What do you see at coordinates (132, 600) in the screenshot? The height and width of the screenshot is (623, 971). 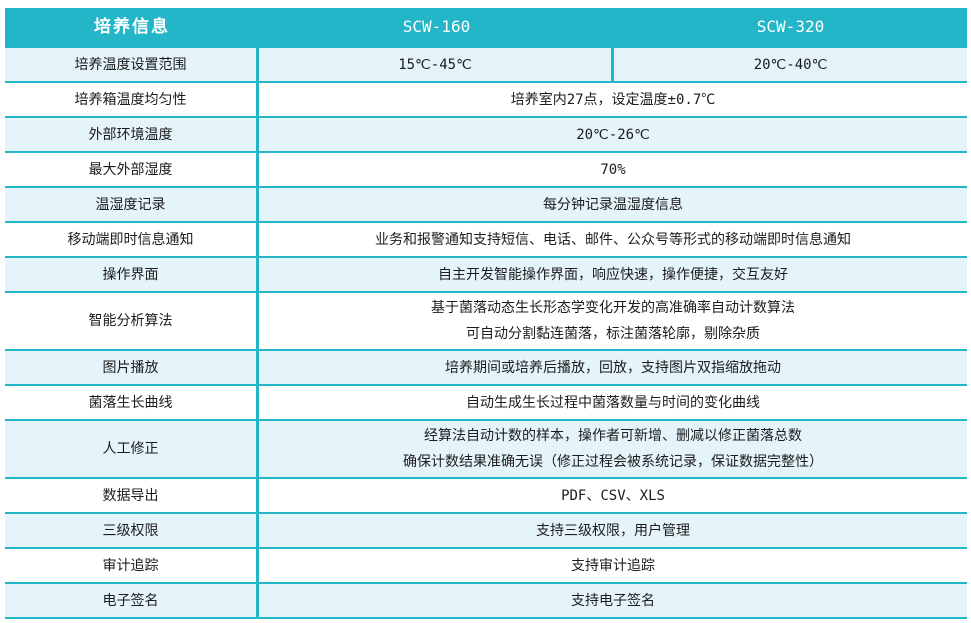 I see `row-label: 电子签名` at bounding box center [132, 600].